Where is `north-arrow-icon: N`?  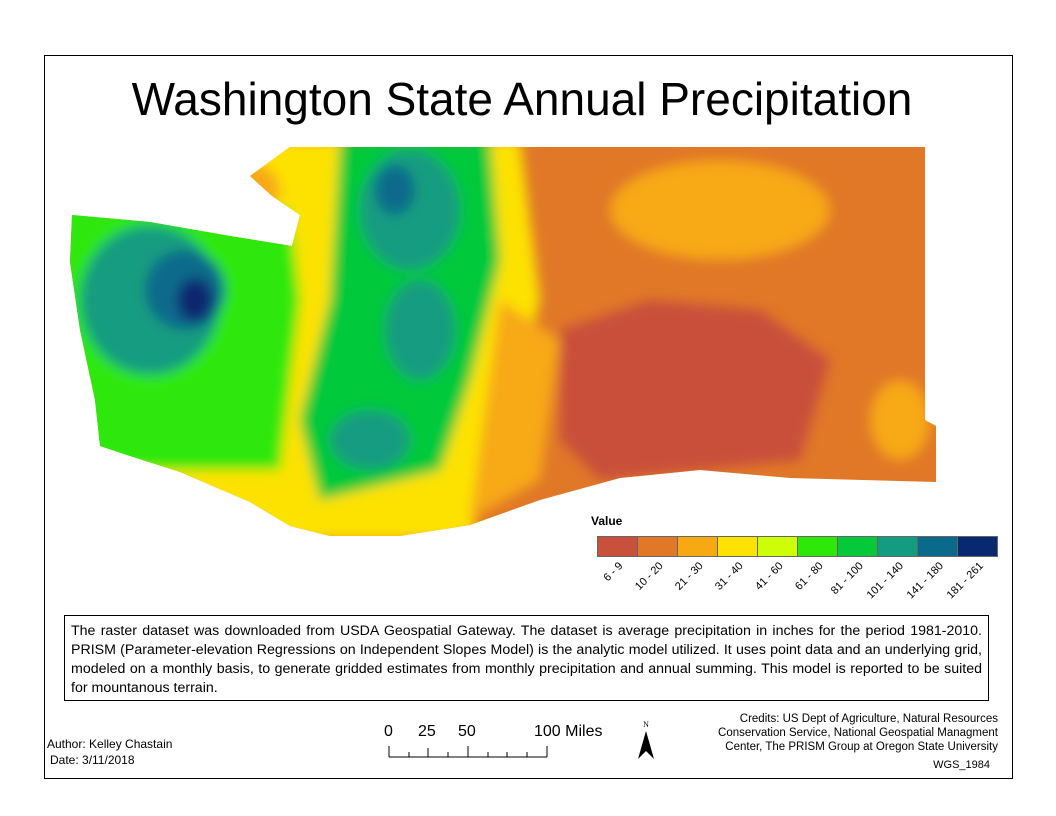 north-arrow-icon: N is located at coordinates (646, 743).